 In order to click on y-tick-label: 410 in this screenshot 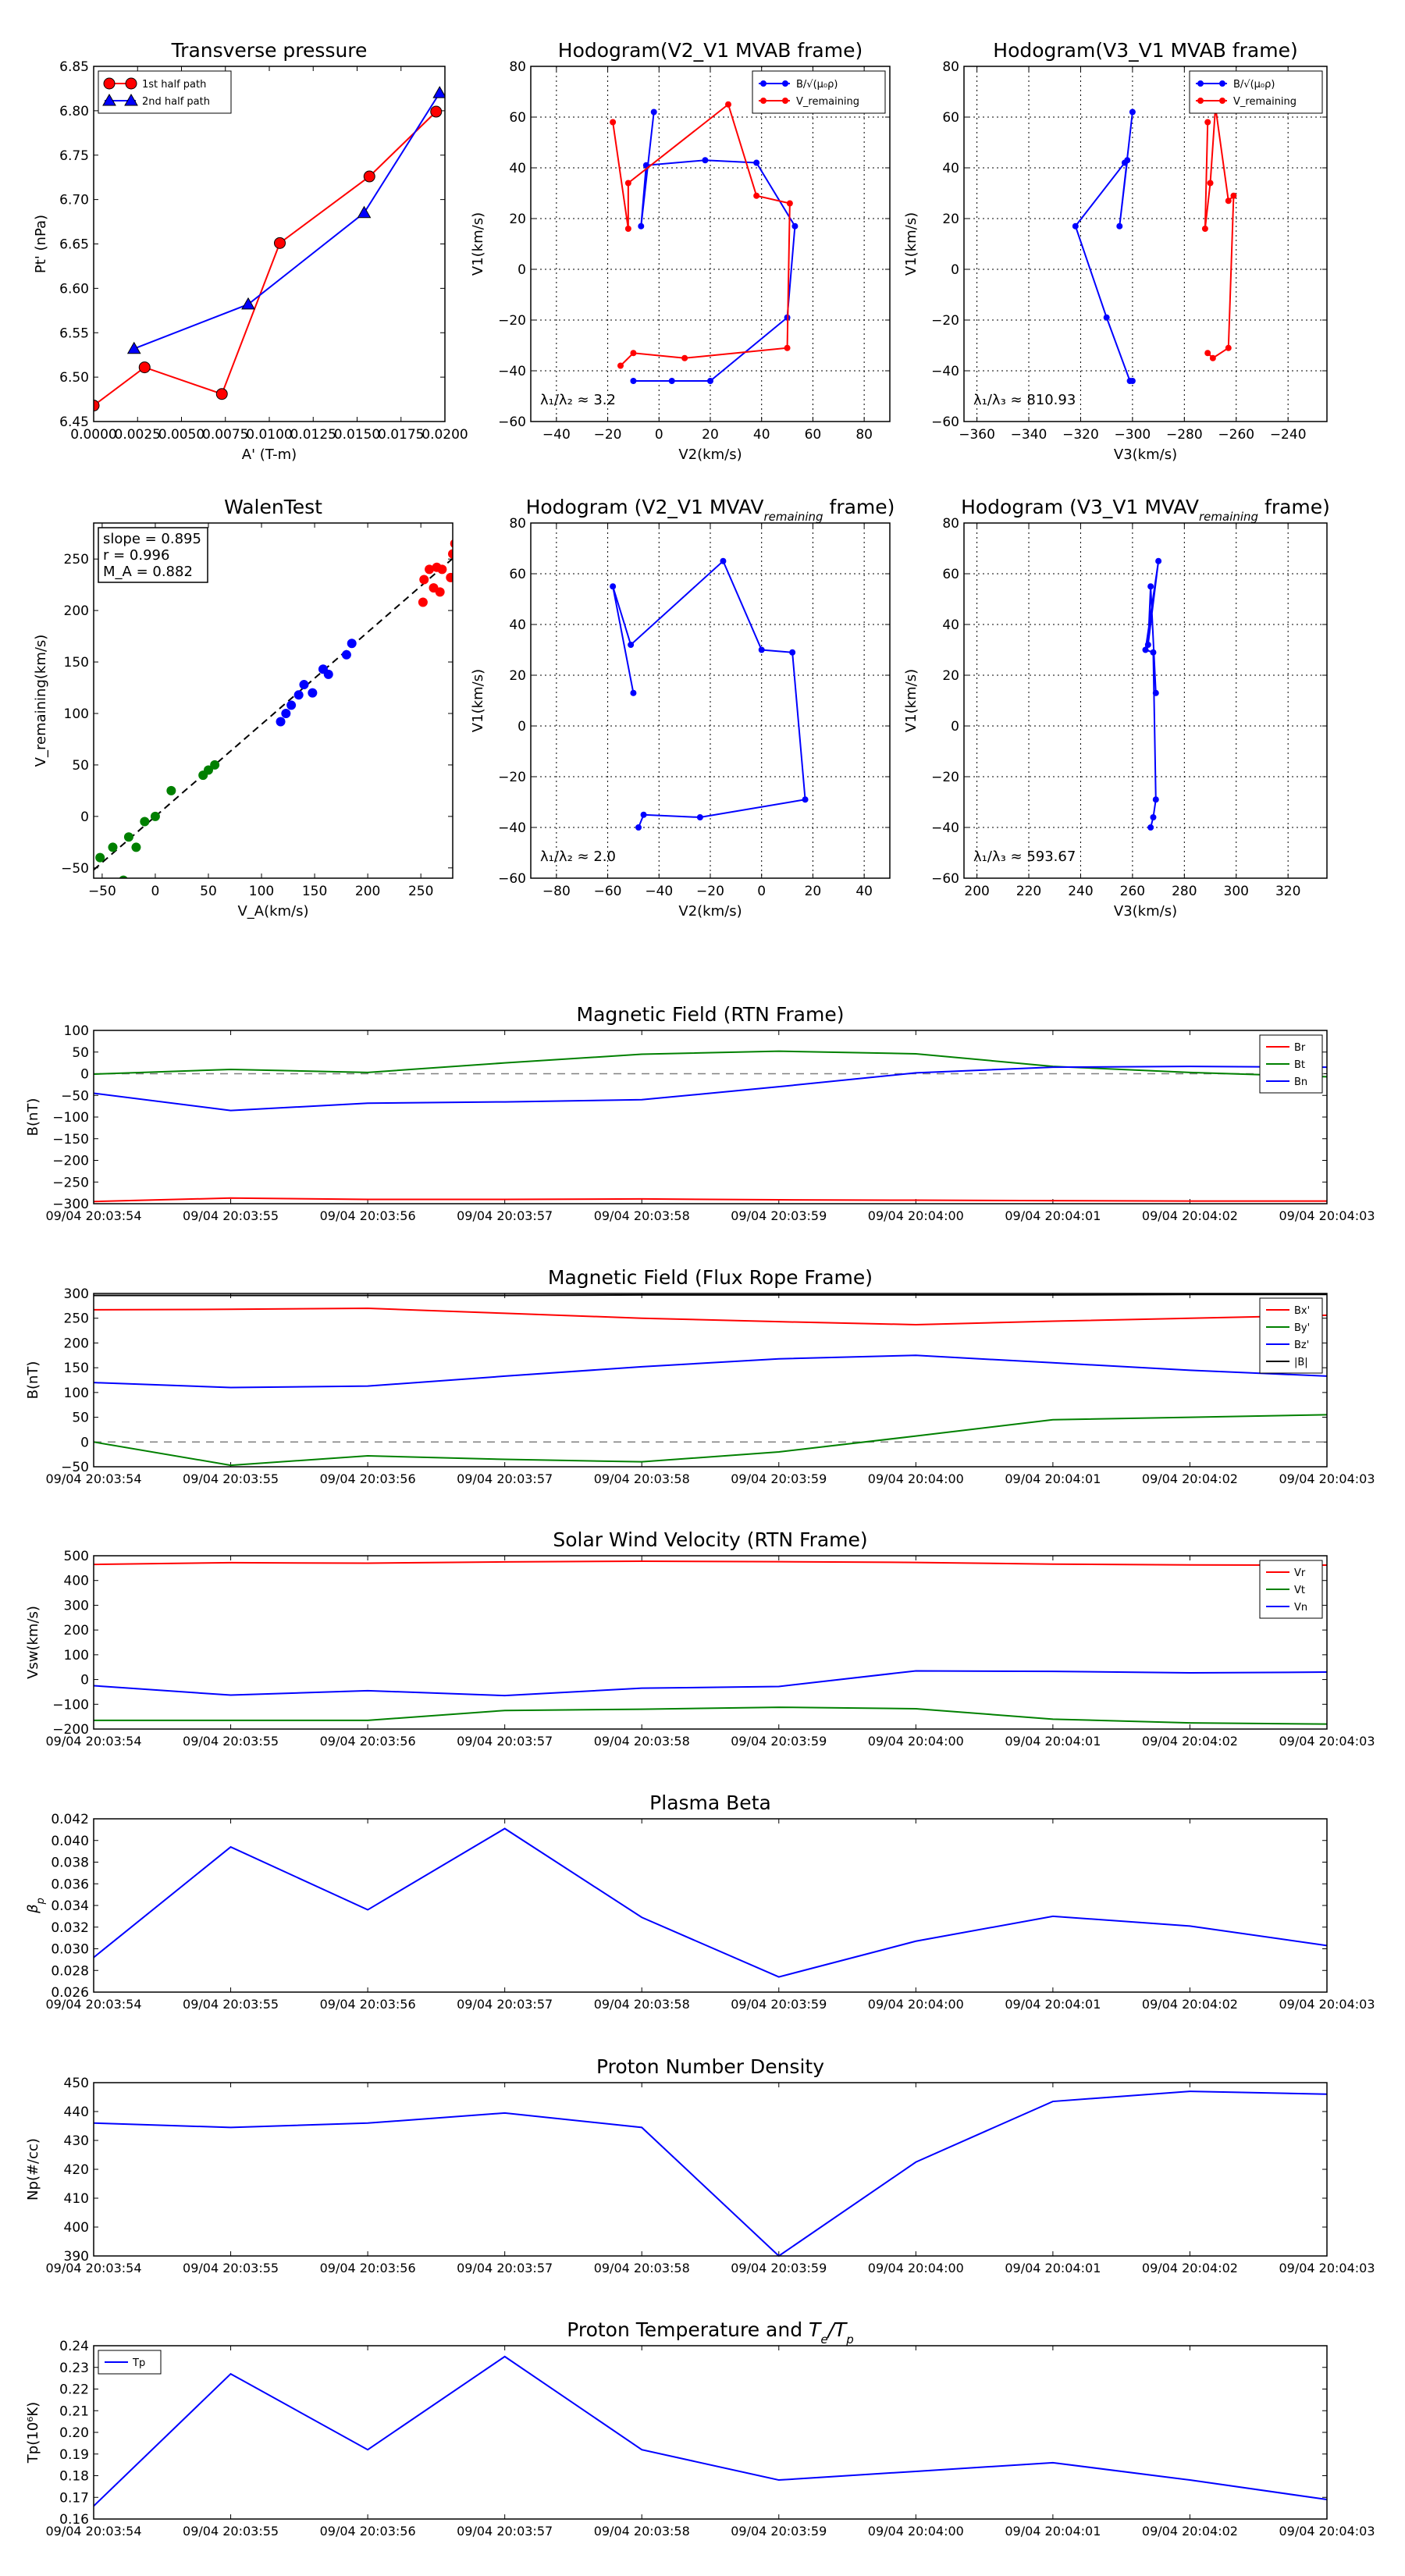, I will do `click(76, 2199)`.